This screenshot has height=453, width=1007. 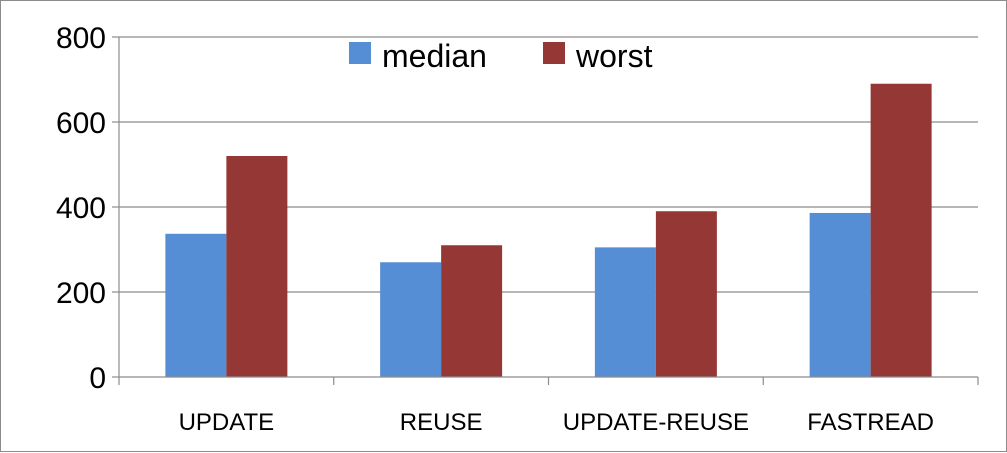 I want to click on bar-worst-fastread, so click(x=901, y=230).